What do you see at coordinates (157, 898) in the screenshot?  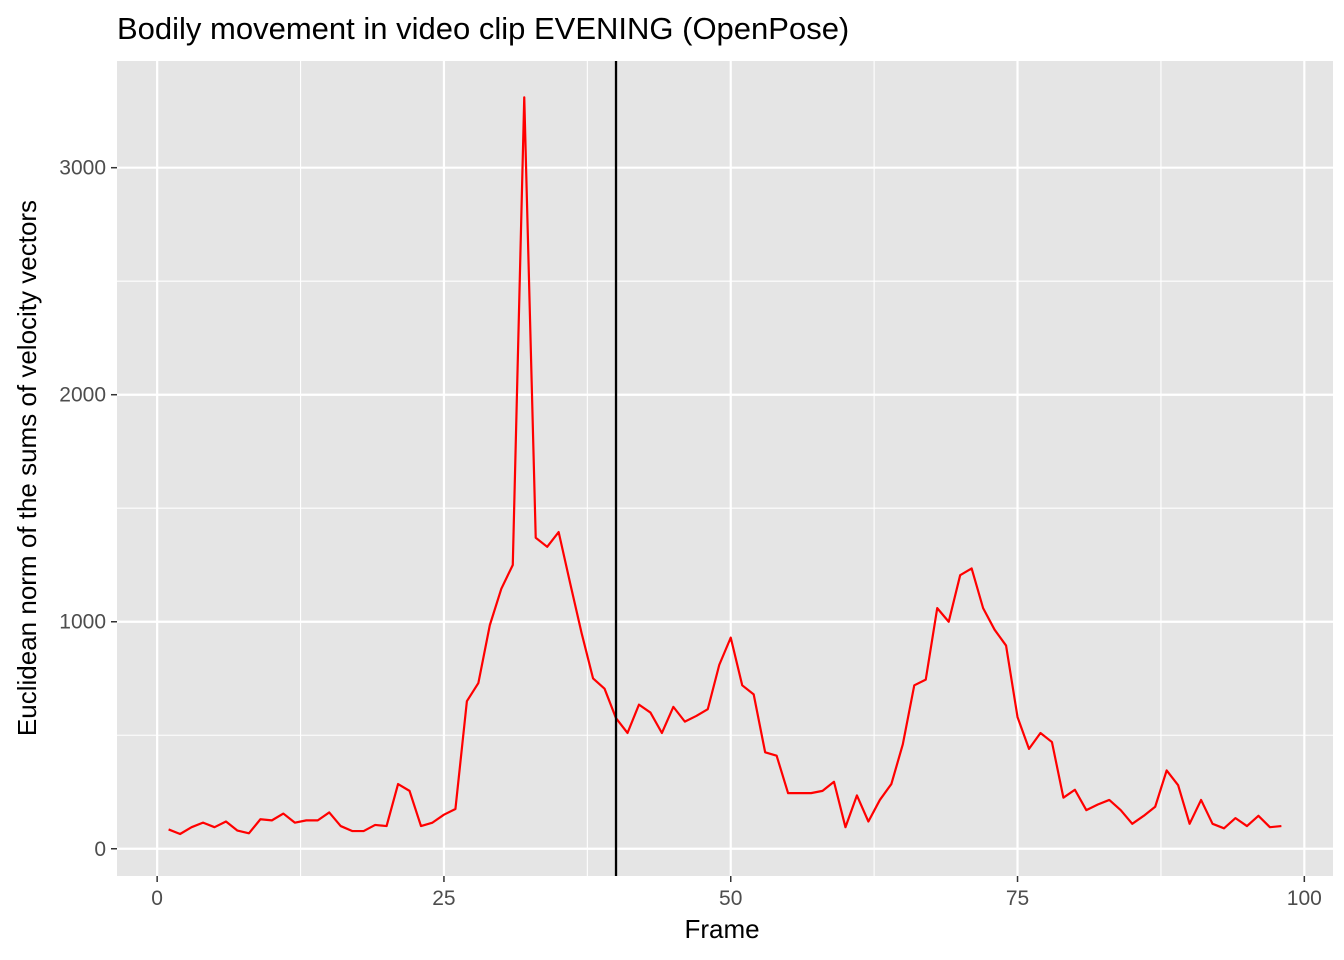 I see `x-tick-label: 0` at bounding box center [157, 898].